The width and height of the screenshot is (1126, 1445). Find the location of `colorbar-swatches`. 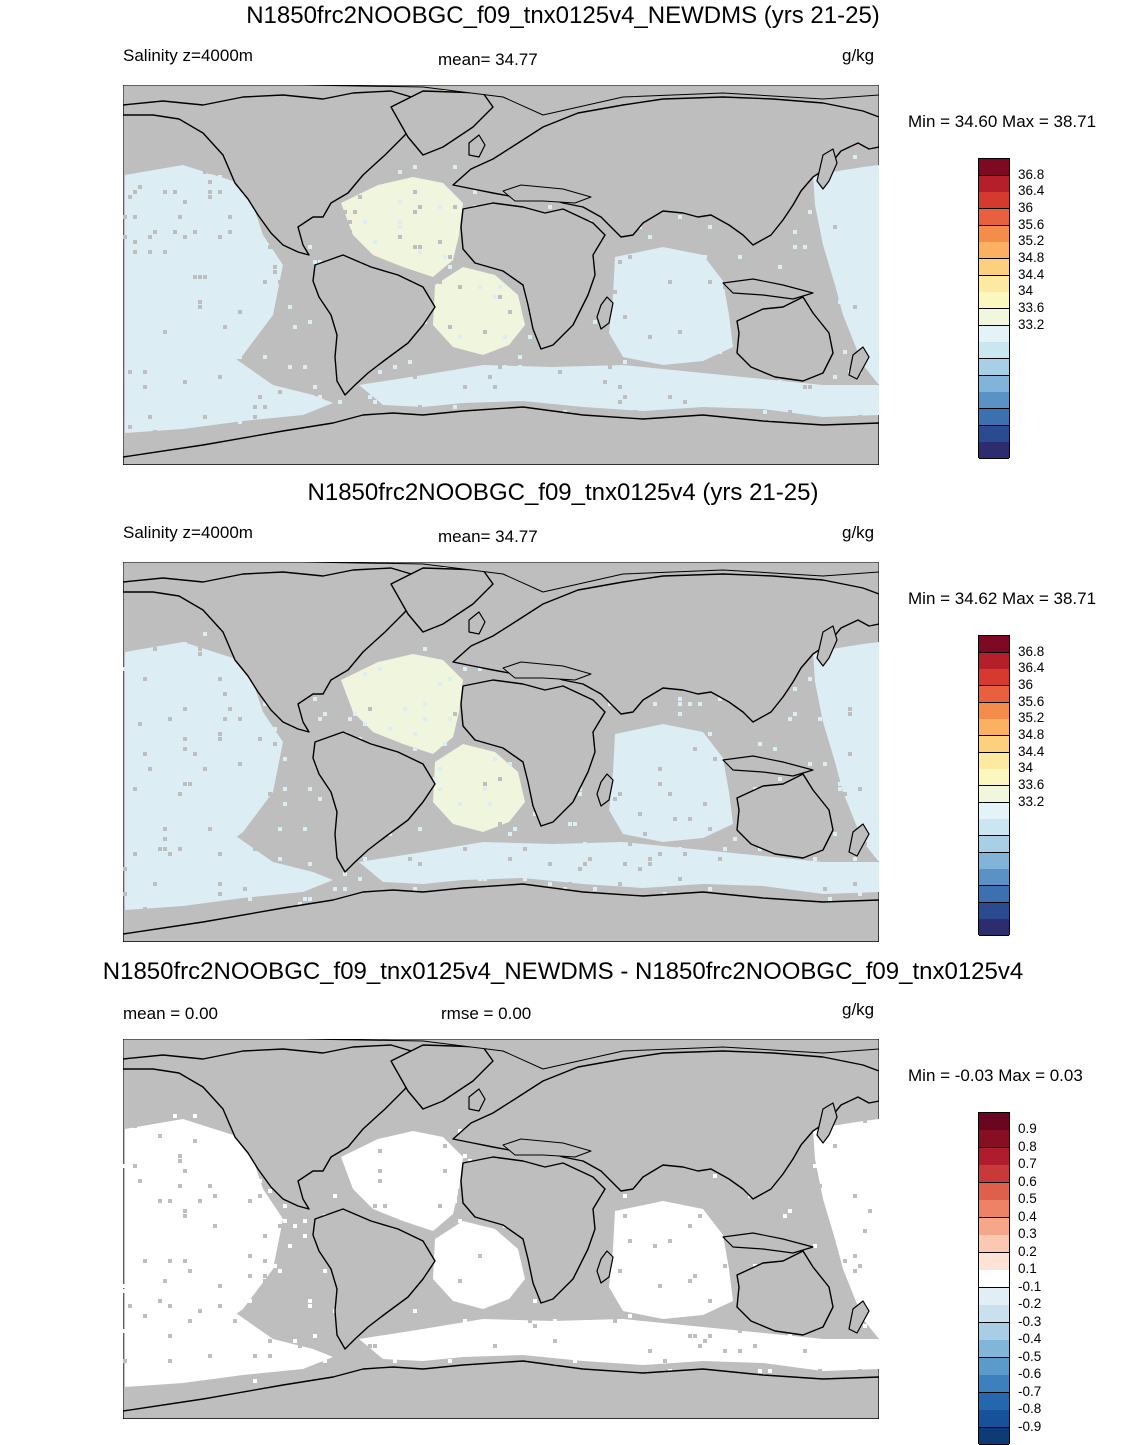

colorbar-swatches is located at coordinates (994, 309).